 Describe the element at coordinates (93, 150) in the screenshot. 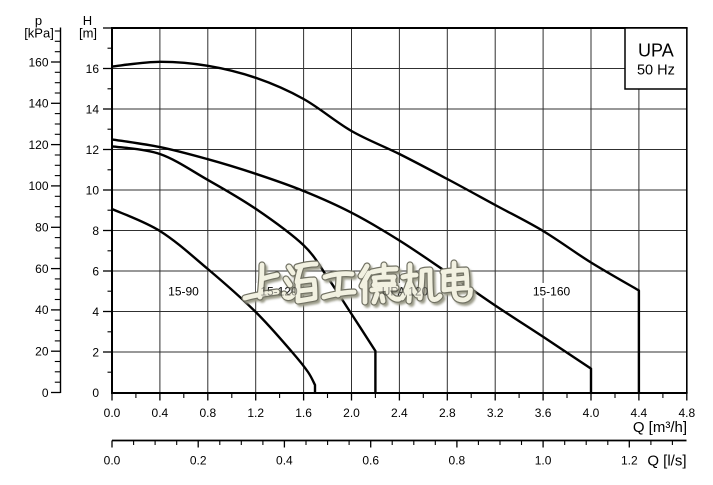

I see `svg-text: 12` at that location.